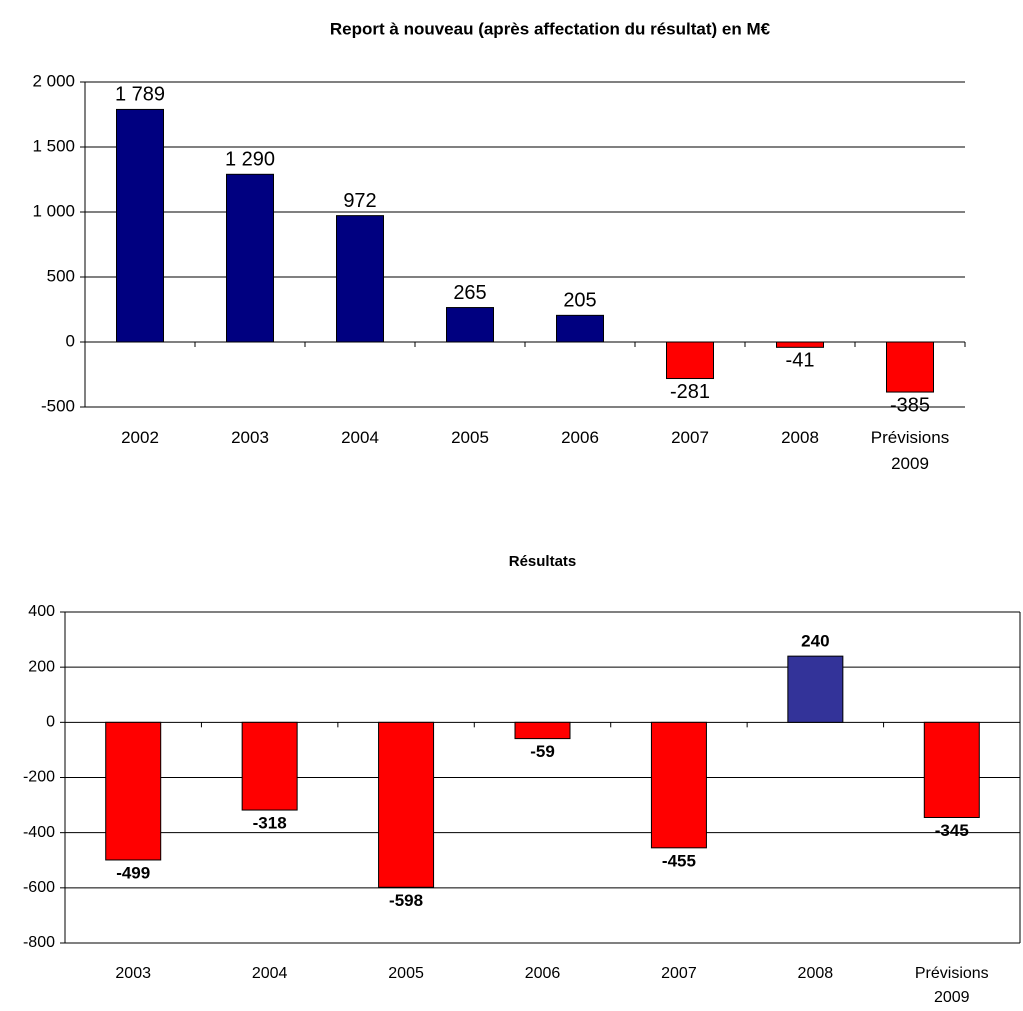 This screenshot has width=1023, height=1011. What do you see at coordinates (469, 293) in the screenshot?
I see `data-label: 265` at bounding box center [469, 293].